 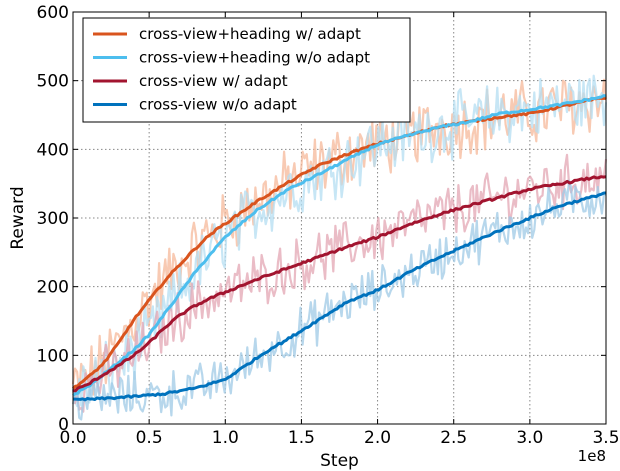 I want to click on y-tick-label: 500, so click(x=53, y=82).